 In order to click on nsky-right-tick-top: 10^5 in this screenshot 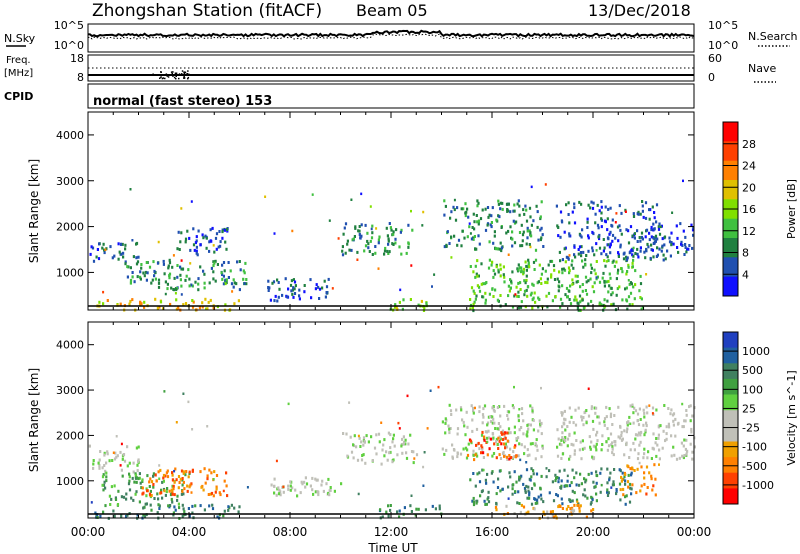, I will do `click(723, 25)`.